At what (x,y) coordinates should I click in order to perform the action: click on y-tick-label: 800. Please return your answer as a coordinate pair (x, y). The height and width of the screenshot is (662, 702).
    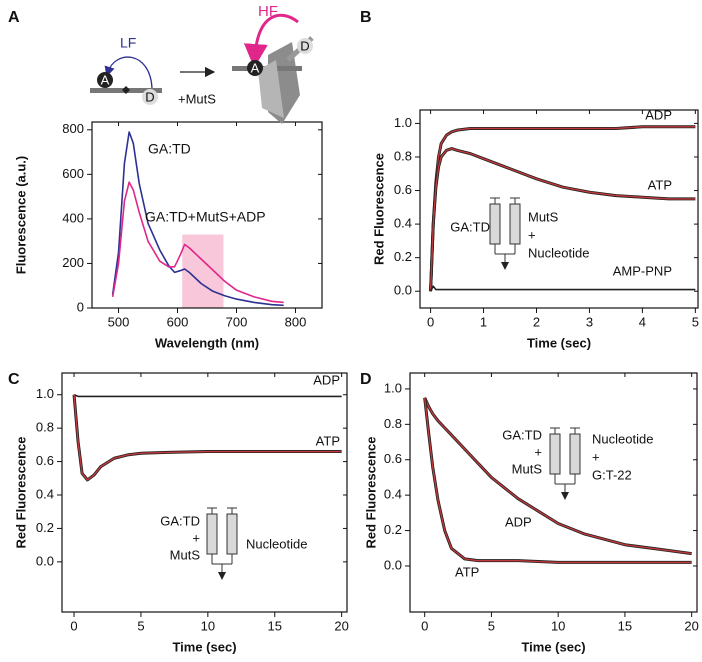
    Looking at the image, I should click on (73, 128).